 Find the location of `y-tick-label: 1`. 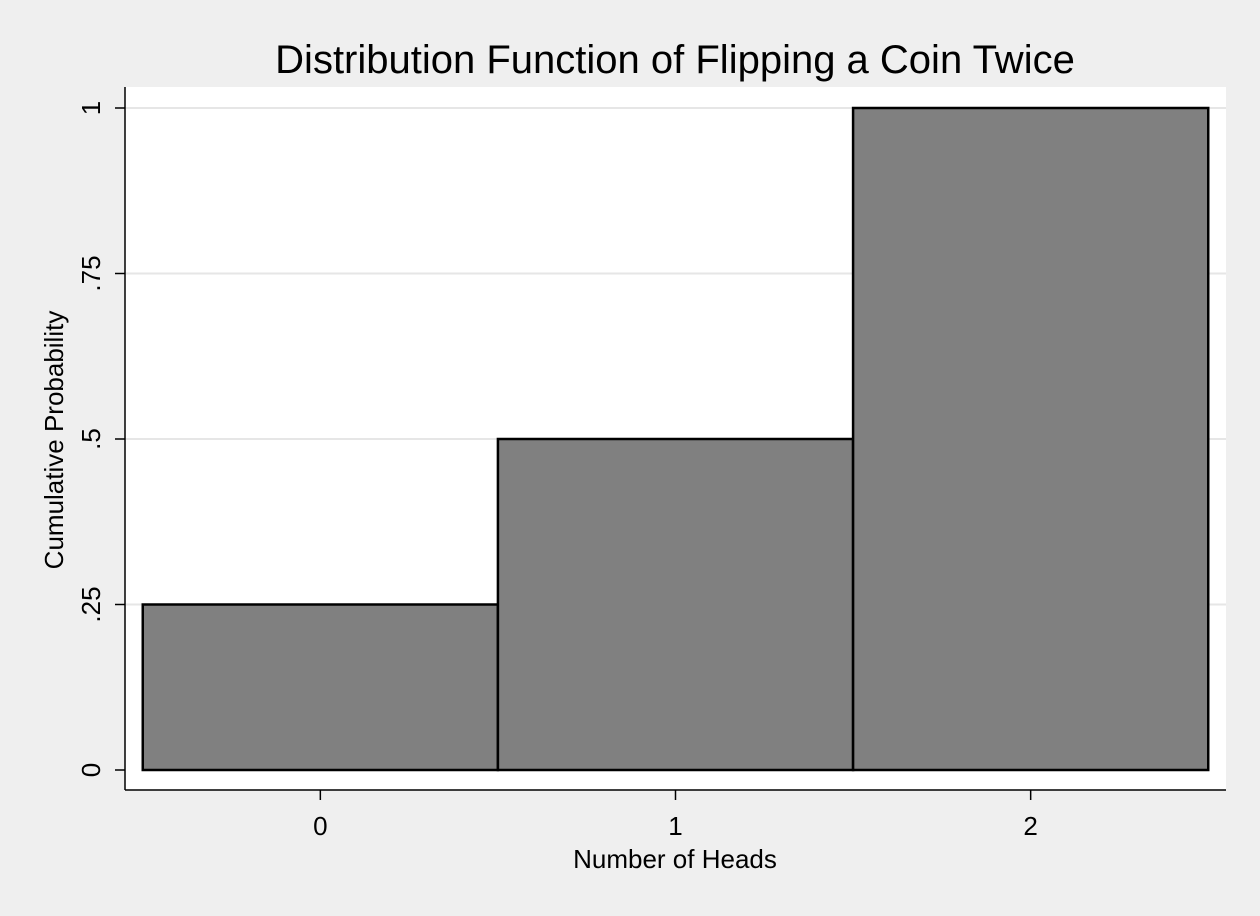

y-tick-label: 1 is located at coordinates (91, 108).